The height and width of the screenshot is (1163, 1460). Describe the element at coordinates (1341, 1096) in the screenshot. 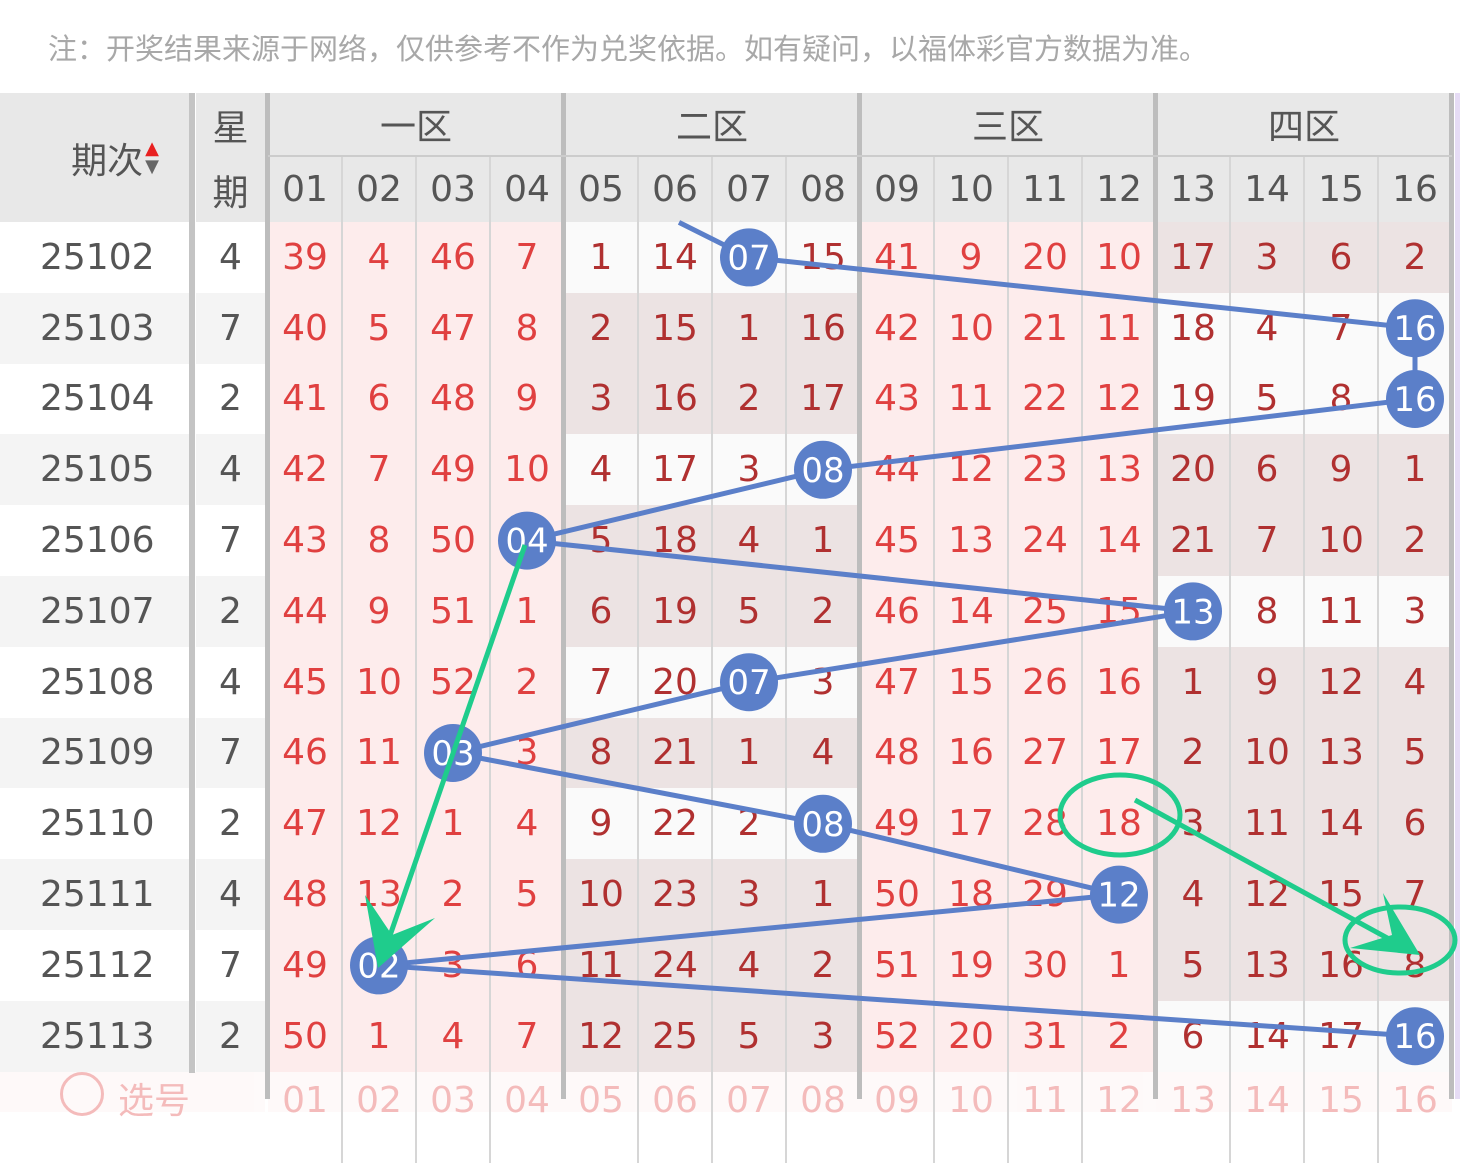

I see `select-number-button: 15` at that location.